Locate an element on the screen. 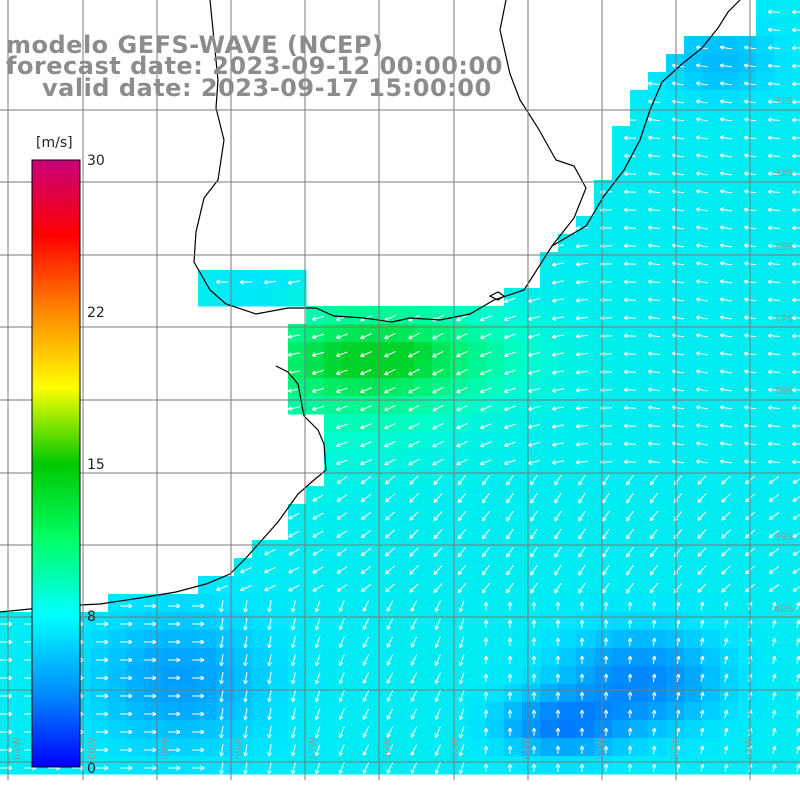 The image size is (800, 804). colorbar-tick-22: 22 is located at coordinates (96, 313).